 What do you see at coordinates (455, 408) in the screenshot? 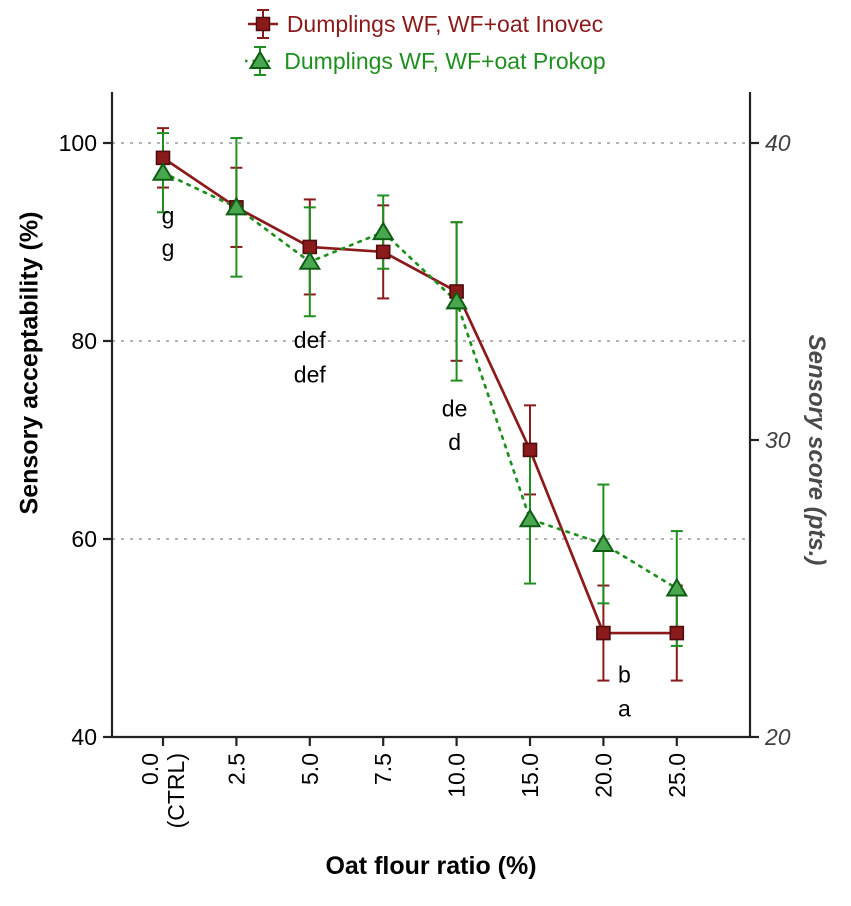
I see `significance-letter: de` at bounding box center [455, 408].